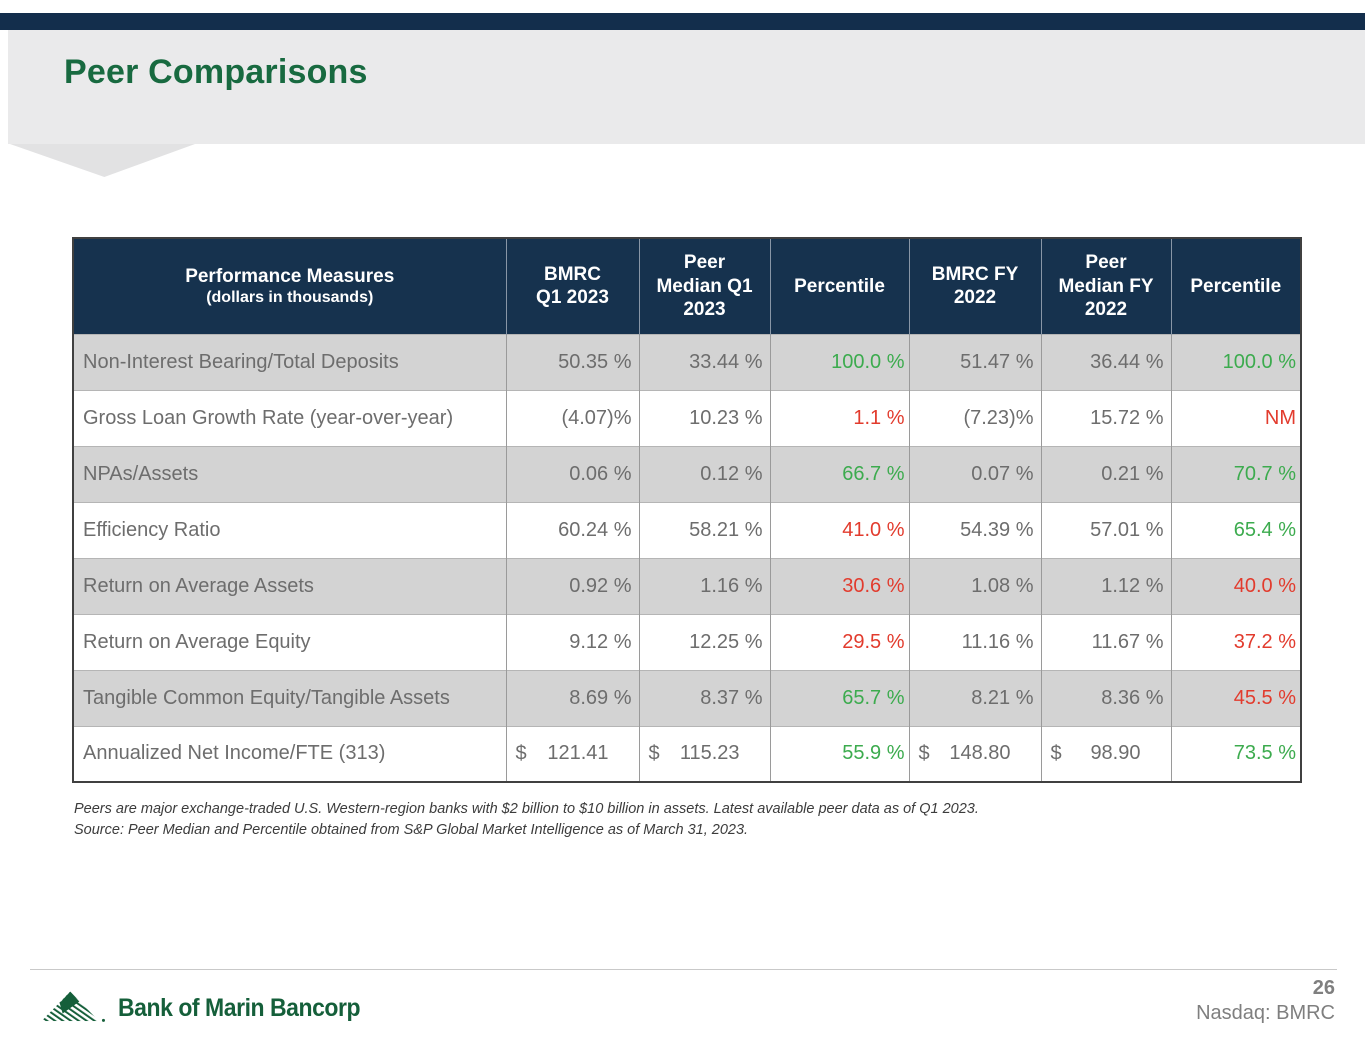 The height and width of the screenshot is (1055, 1365). Describe the element at coordinates (840, 585) in the screenshot. I see `cell-value: 30.6 %` at that location.